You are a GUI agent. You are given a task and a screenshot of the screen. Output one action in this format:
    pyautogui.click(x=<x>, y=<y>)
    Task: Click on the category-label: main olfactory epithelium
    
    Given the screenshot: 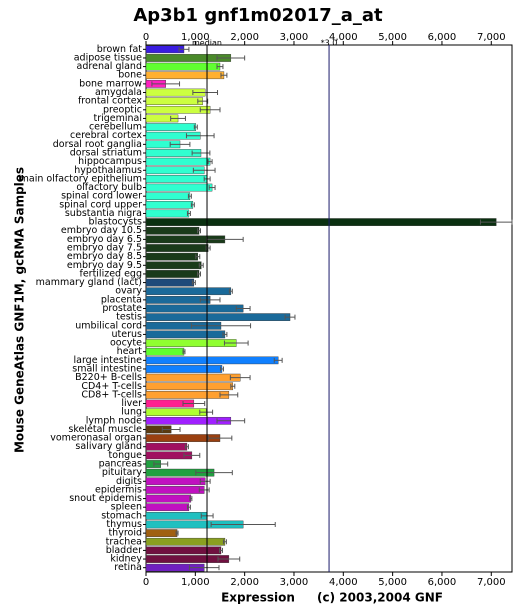 What is the action you would take?
    pyautogui.click(x=81, y=178)
    